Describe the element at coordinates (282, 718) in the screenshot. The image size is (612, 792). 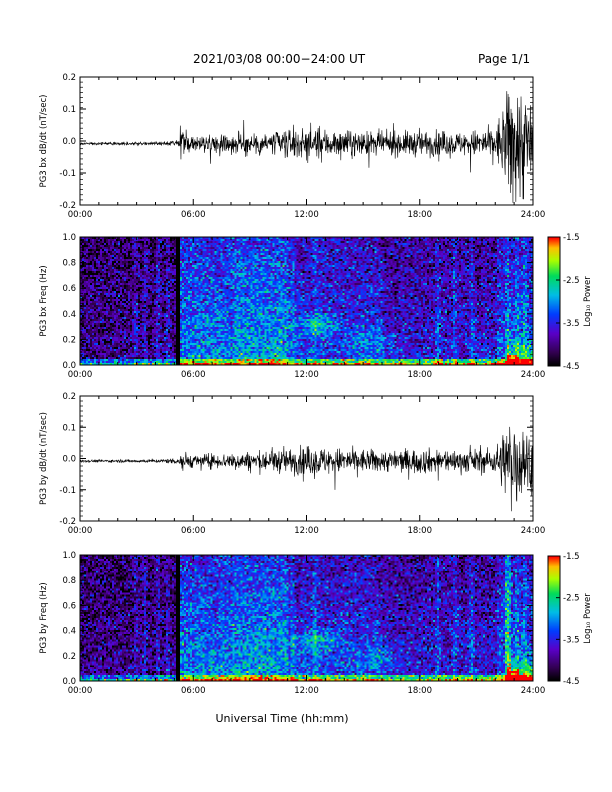
I see `x-axis-label: Universal Time (hh:mm)` at that location.